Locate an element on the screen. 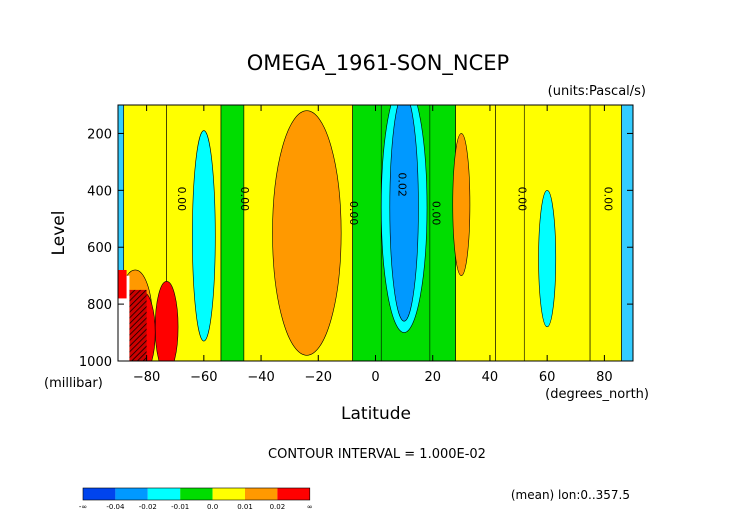  x-tick-label: −40 is located at coordinates (260, 377).